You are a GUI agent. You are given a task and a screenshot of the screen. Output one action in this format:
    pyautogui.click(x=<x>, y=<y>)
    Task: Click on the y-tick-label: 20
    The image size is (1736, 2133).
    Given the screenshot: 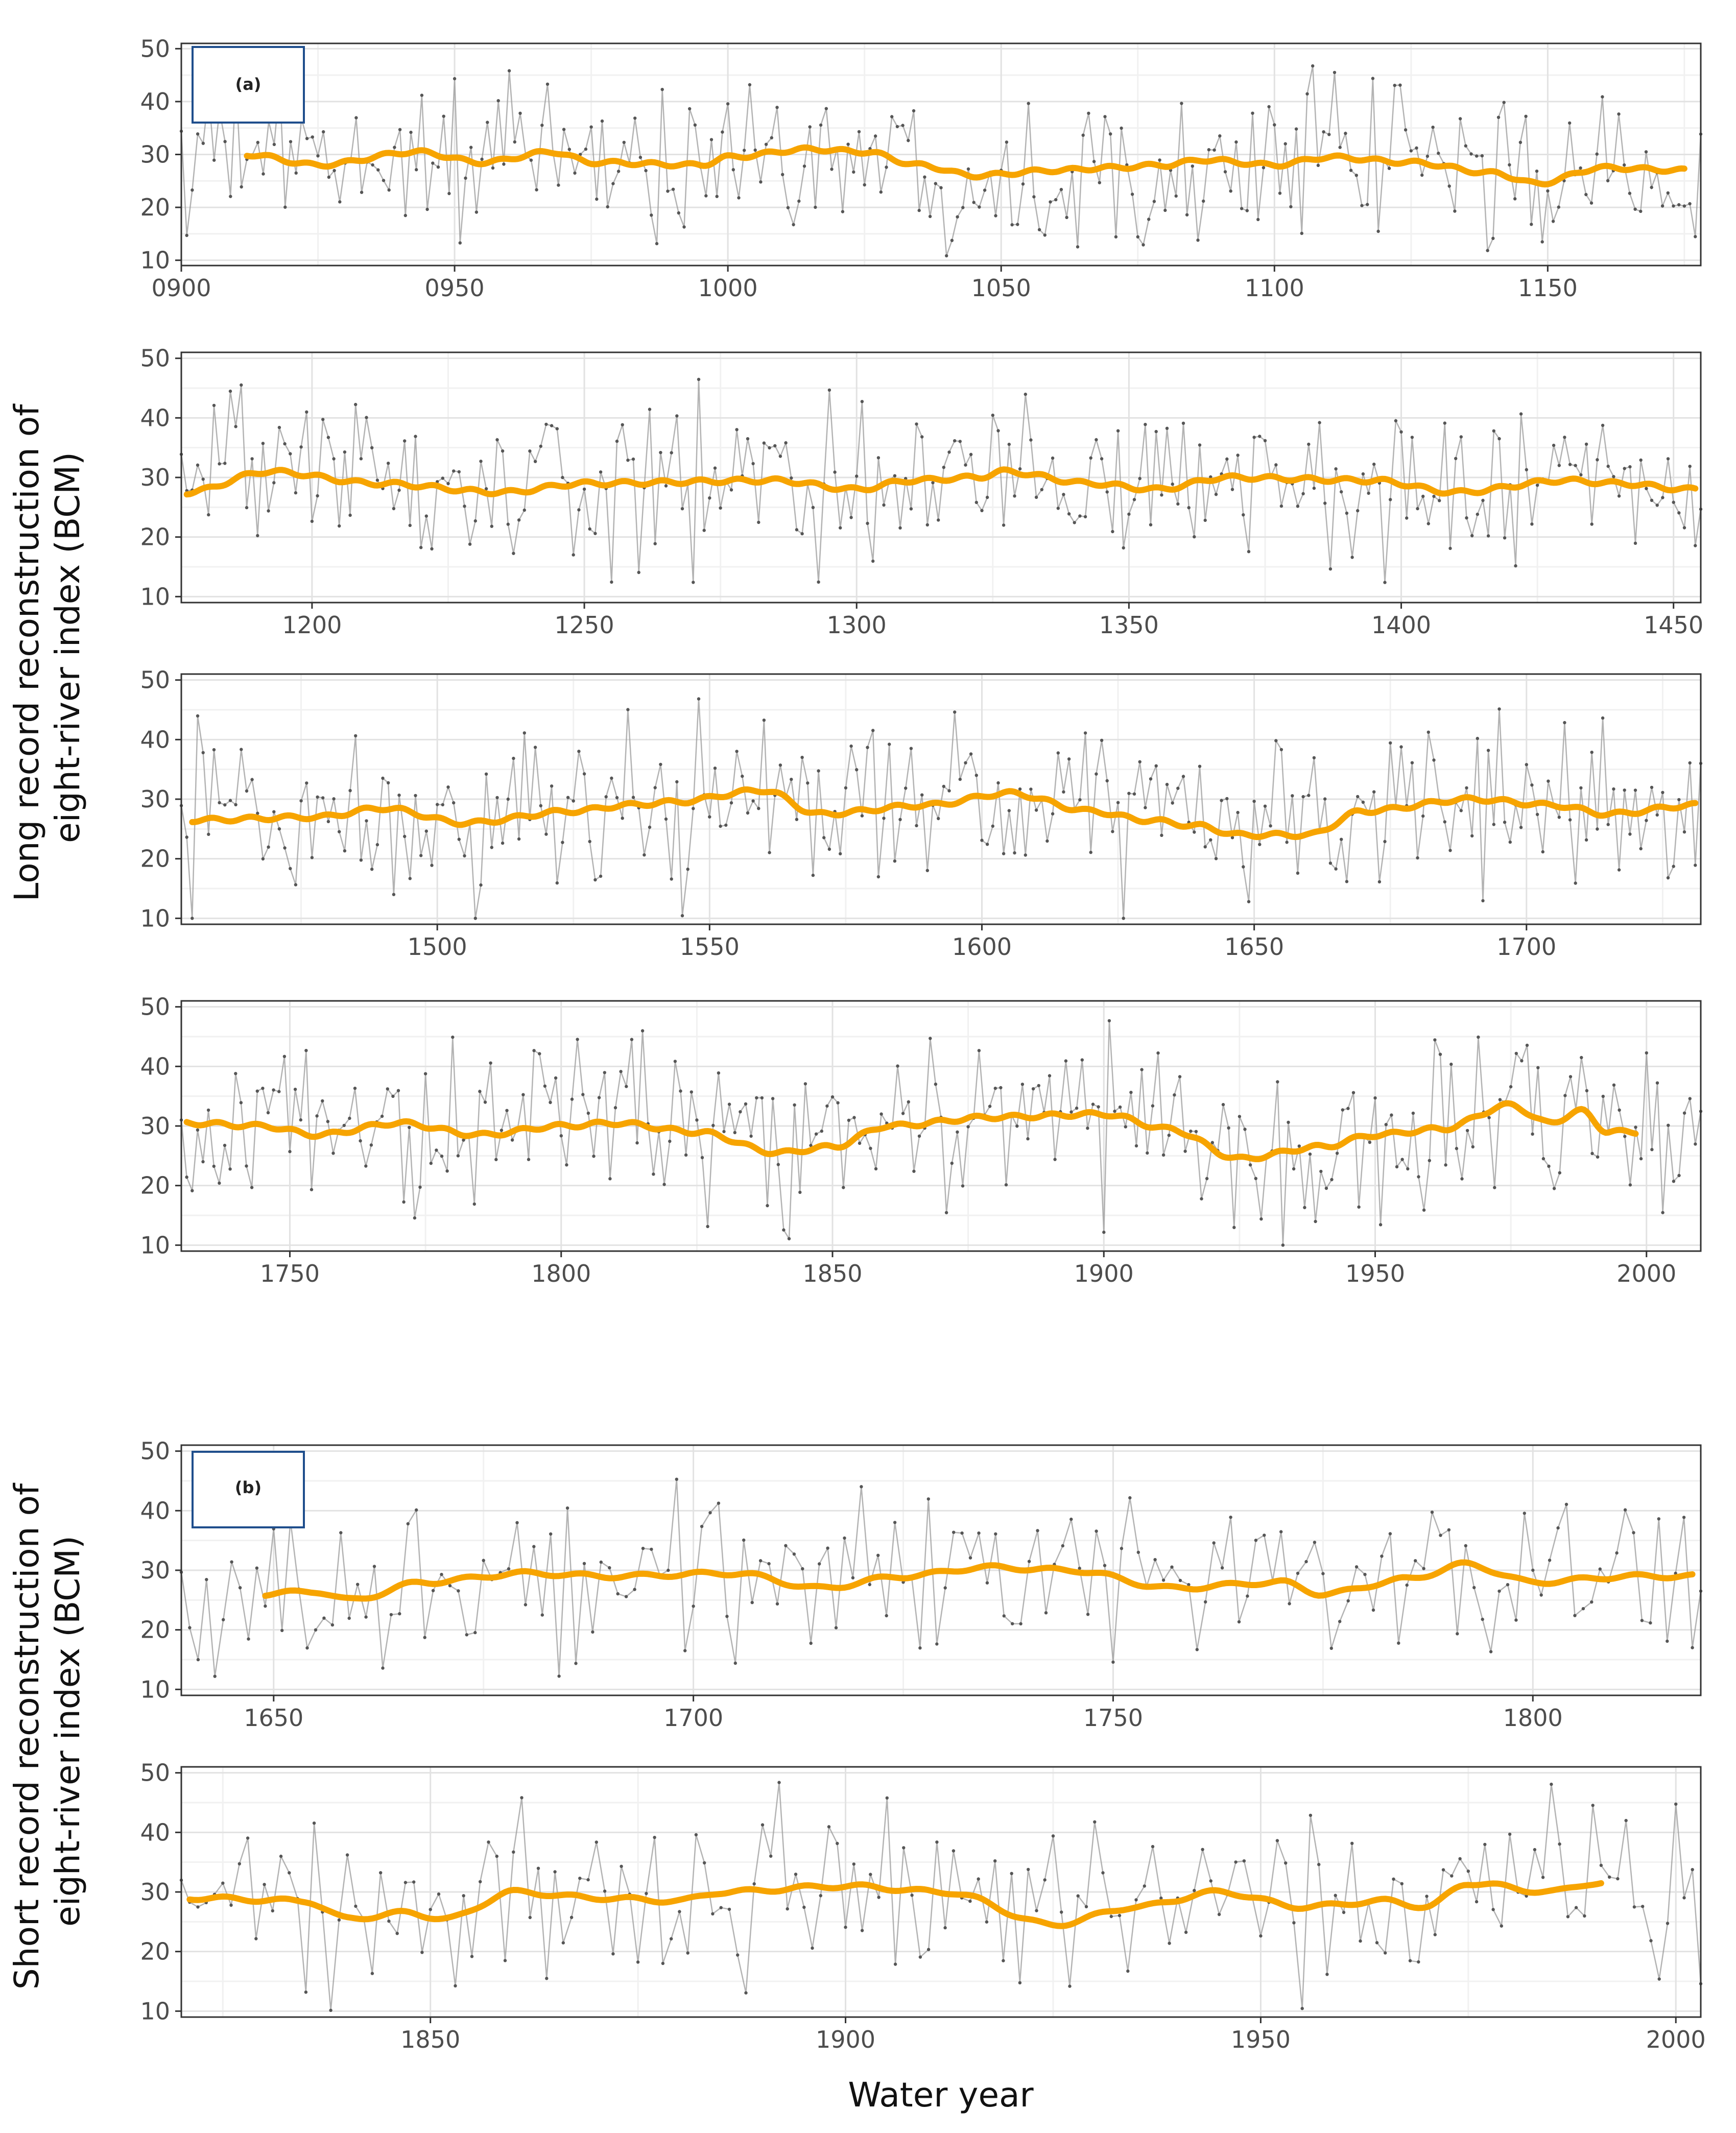 What is the action you would take?
    pyautogui.click(x=155, y=1186)
    